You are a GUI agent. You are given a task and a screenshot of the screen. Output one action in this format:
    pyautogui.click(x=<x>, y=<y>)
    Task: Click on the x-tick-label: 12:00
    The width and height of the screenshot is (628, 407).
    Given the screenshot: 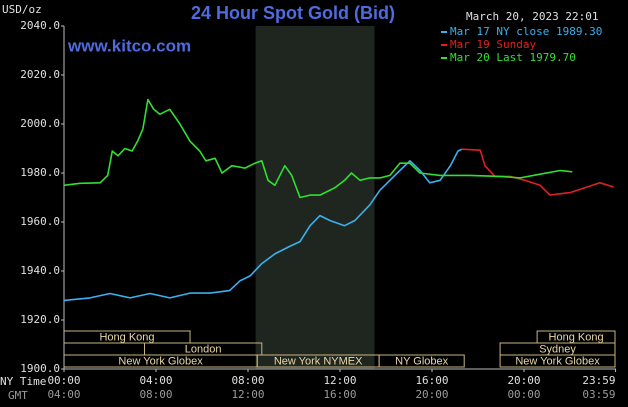 What is the action you would take?
    pyautogui.click(x=339, y=380)
    